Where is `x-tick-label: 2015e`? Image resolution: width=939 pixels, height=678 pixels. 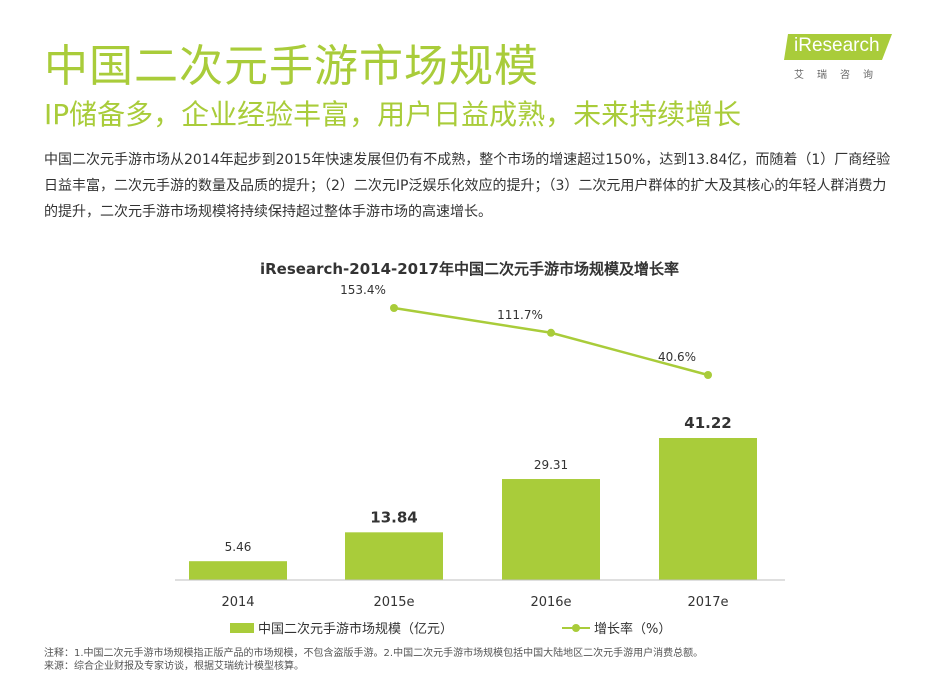 x-tick-label: 2015e is located at coordinates (393, 602).